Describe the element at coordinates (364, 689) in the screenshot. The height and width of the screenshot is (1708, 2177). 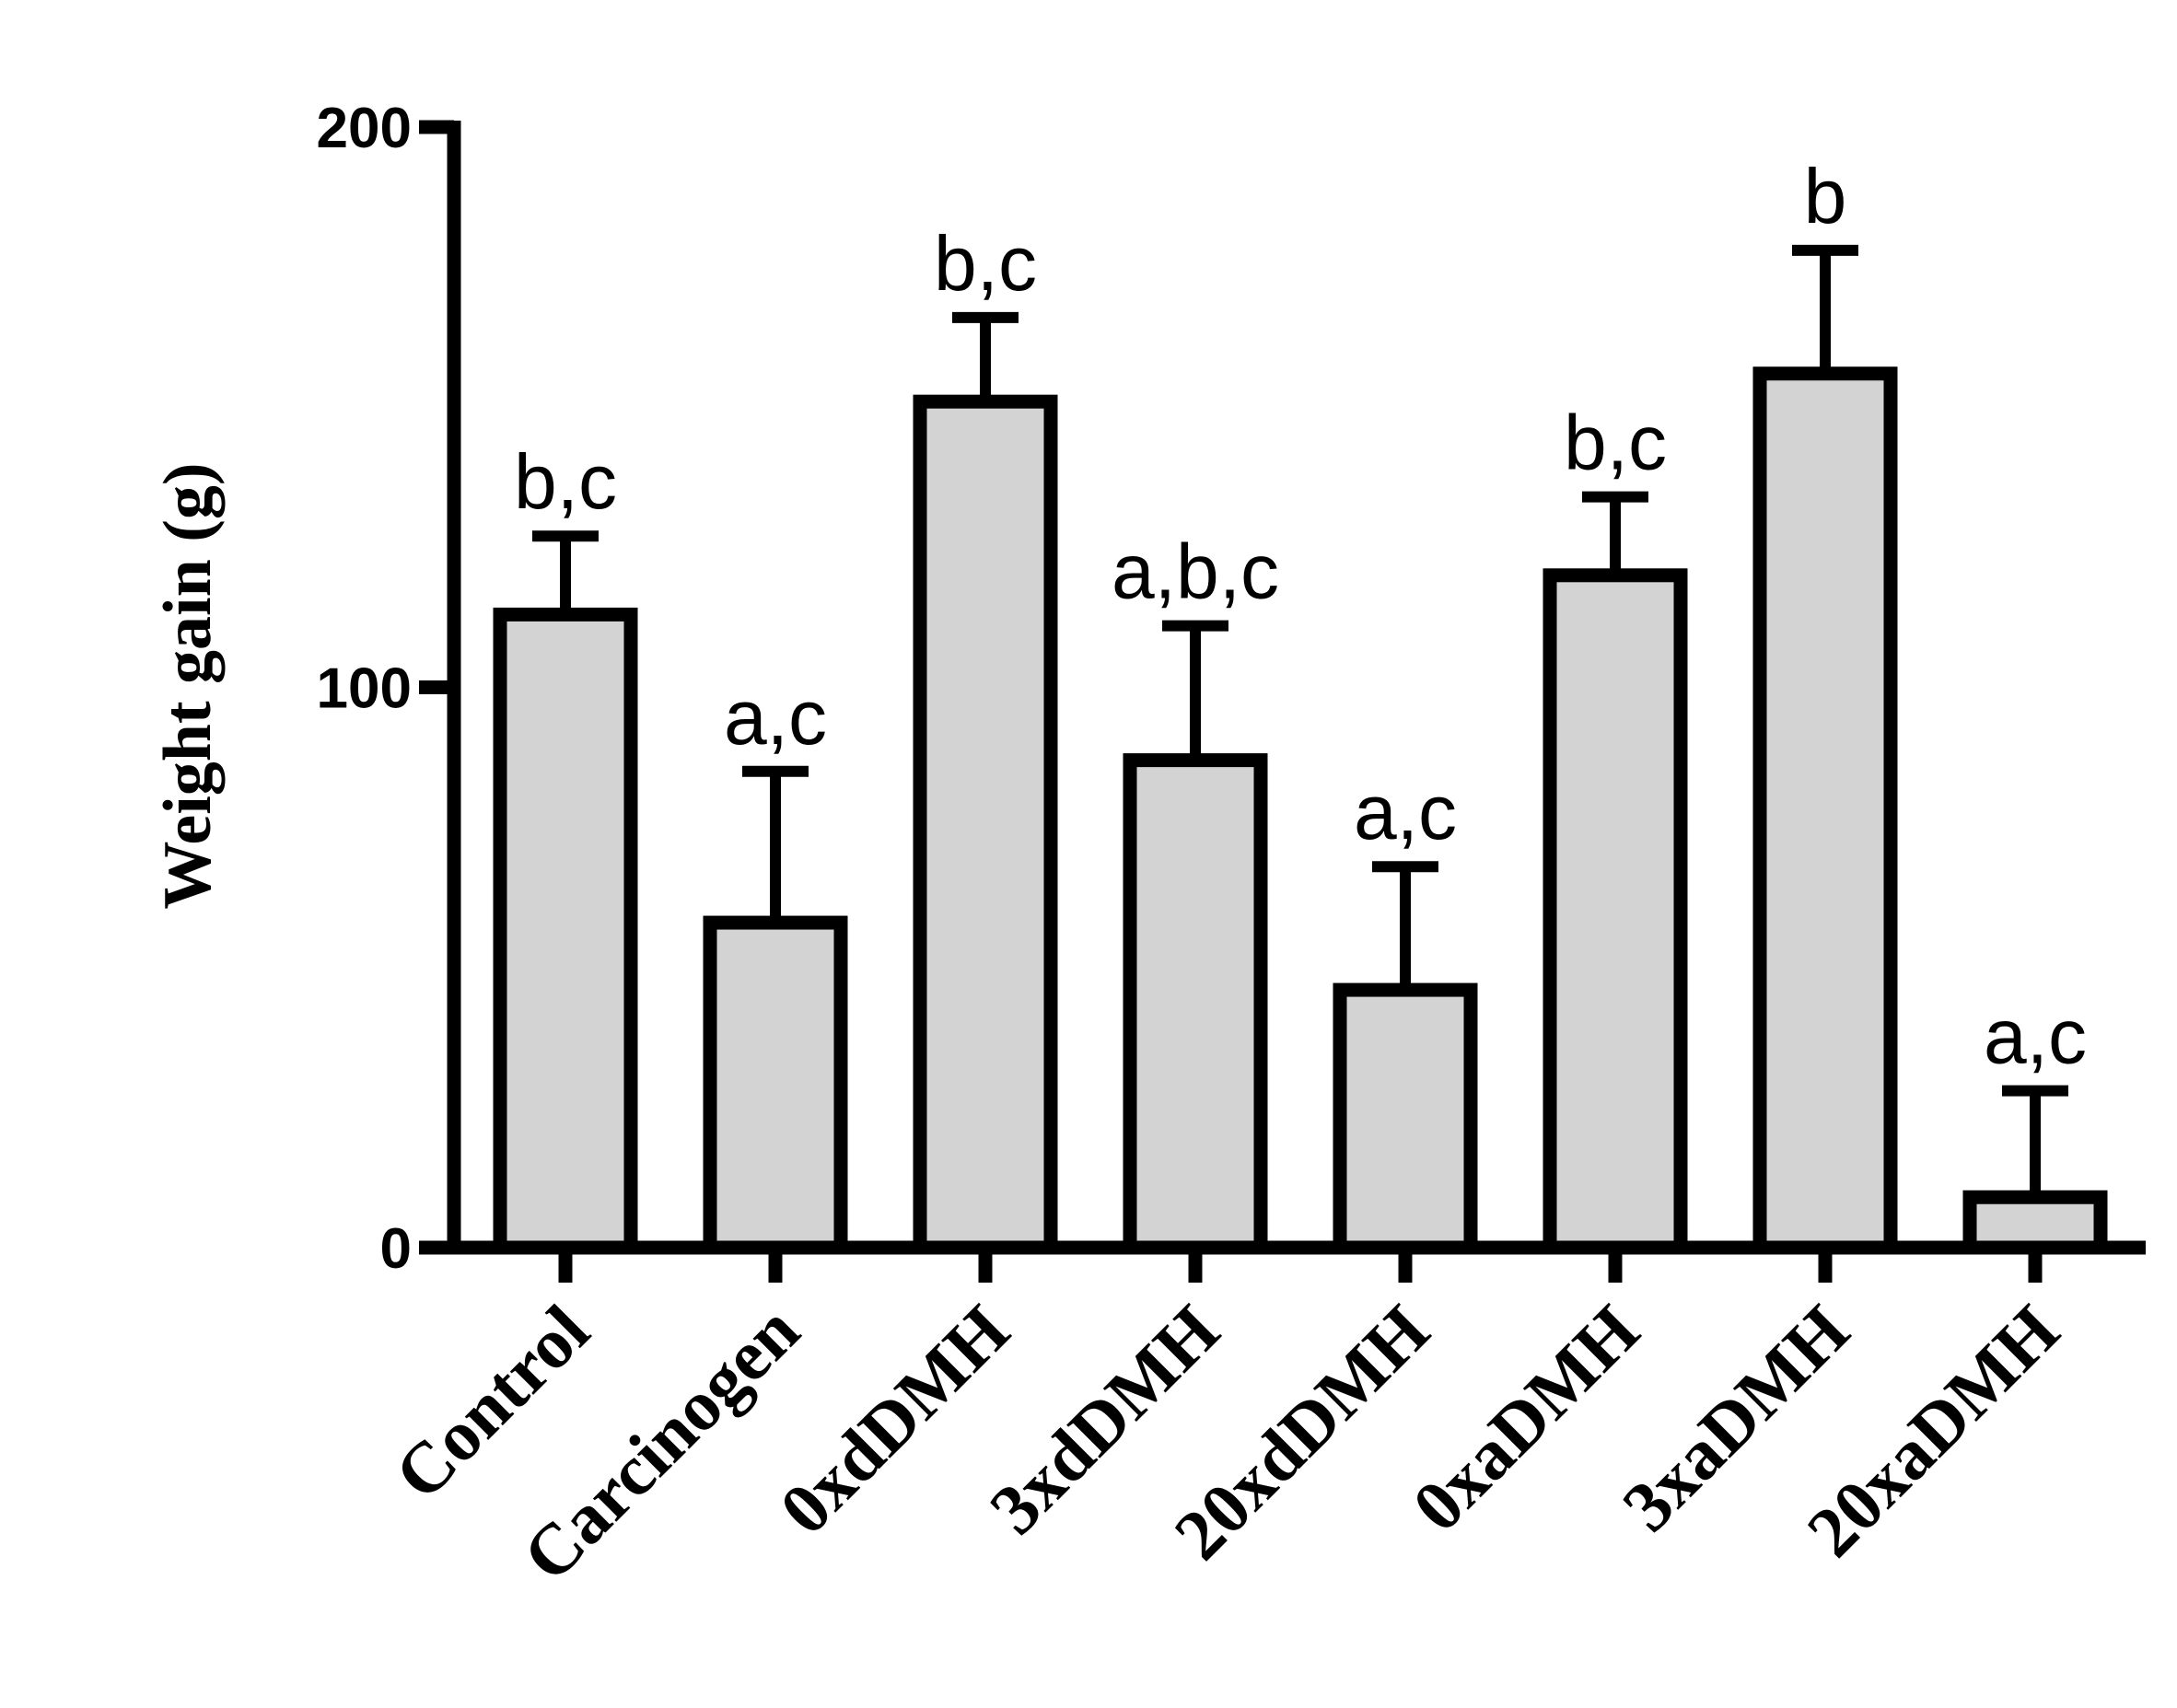
I see `y-tick-label: 100` at that location.